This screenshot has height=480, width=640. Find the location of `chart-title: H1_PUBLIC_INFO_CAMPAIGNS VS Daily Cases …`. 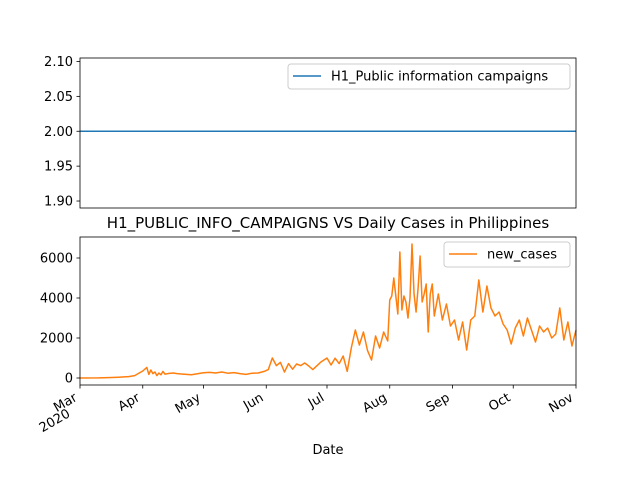

chart-title: H1_PUBLIC_INFO_CAMPAIGNS VS Daily Cases … is located at coordinates (328, 223).